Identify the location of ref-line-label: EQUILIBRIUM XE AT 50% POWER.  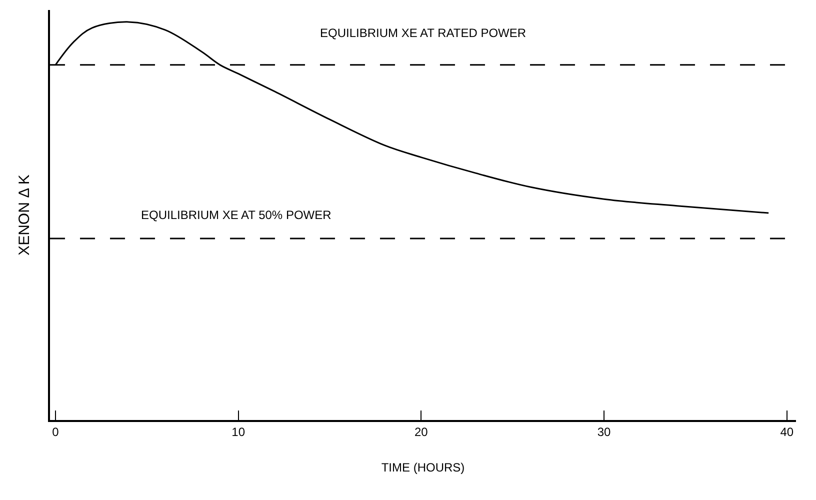
(236, 215).